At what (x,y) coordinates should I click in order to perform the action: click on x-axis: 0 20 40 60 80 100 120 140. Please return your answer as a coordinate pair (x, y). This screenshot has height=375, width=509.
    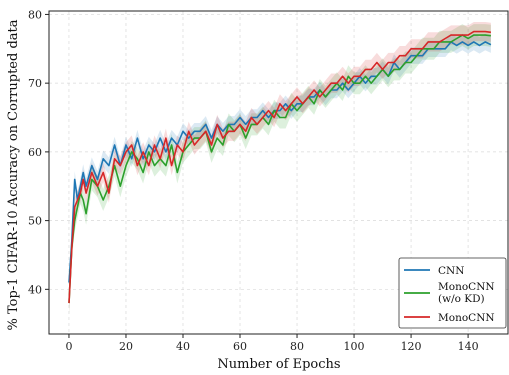
    Looking at the image, I should click on (272, 343).